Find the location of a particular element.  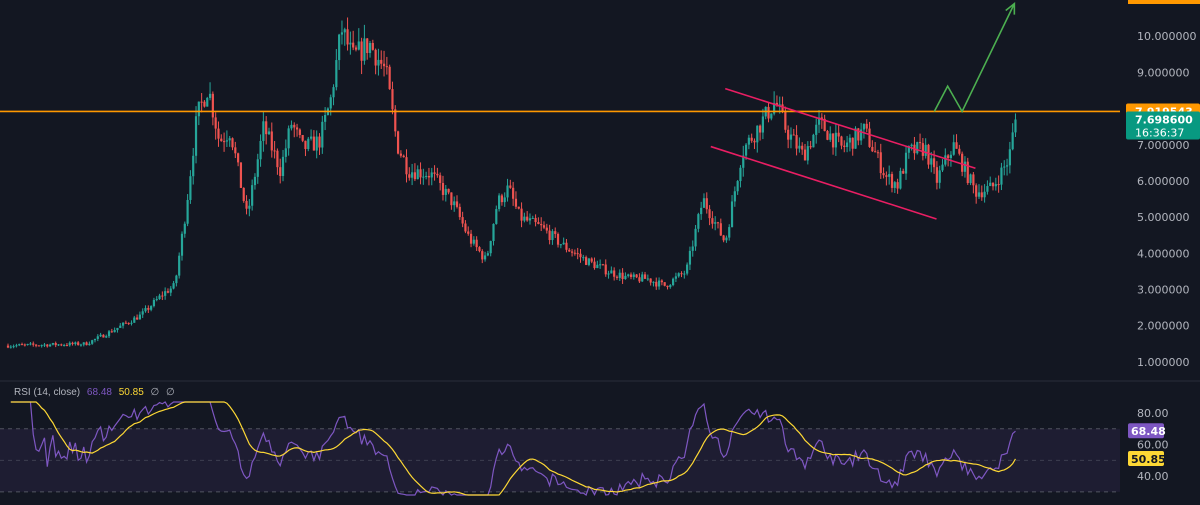

price-tick-label: 6.000000 is located at coordinates (1163, 181).